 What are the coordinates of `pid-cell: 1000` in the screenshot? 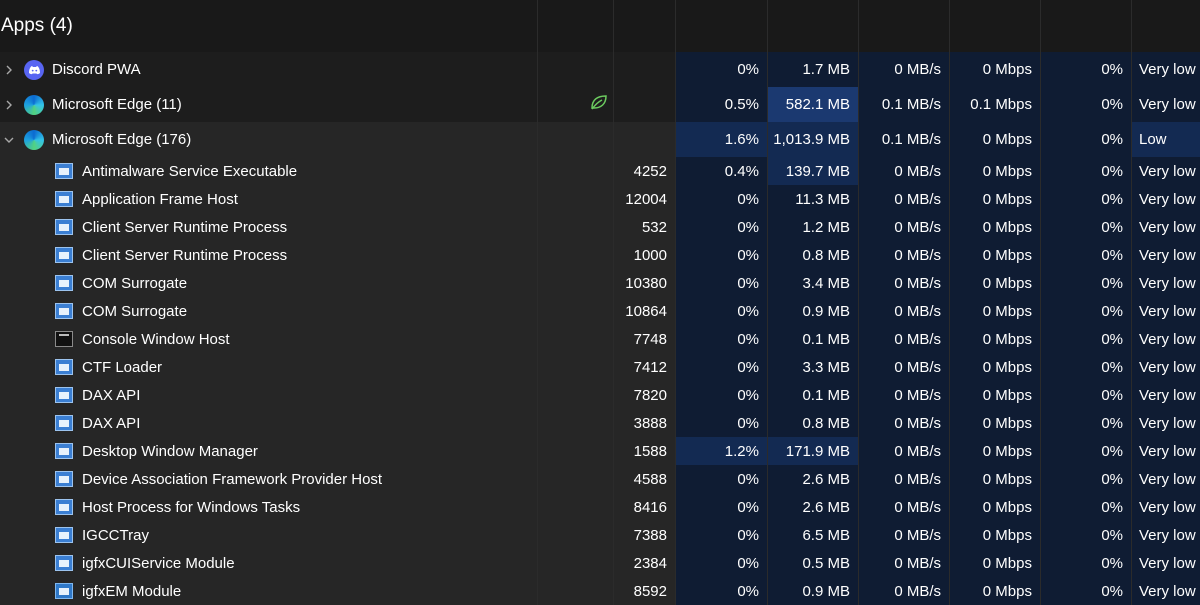 It's located at (645, 255).